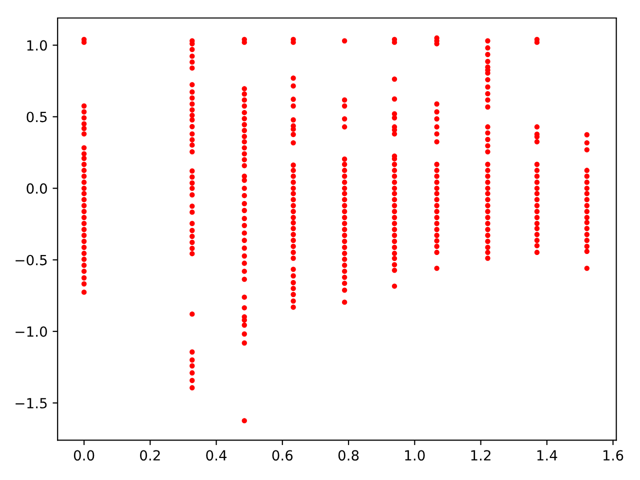 Image resolution: width=640 pixels, height=480 pixels. Describe the element at coordinates (547, 455) in the screenshot. I see `x-tick-label: 1.4` at that location.